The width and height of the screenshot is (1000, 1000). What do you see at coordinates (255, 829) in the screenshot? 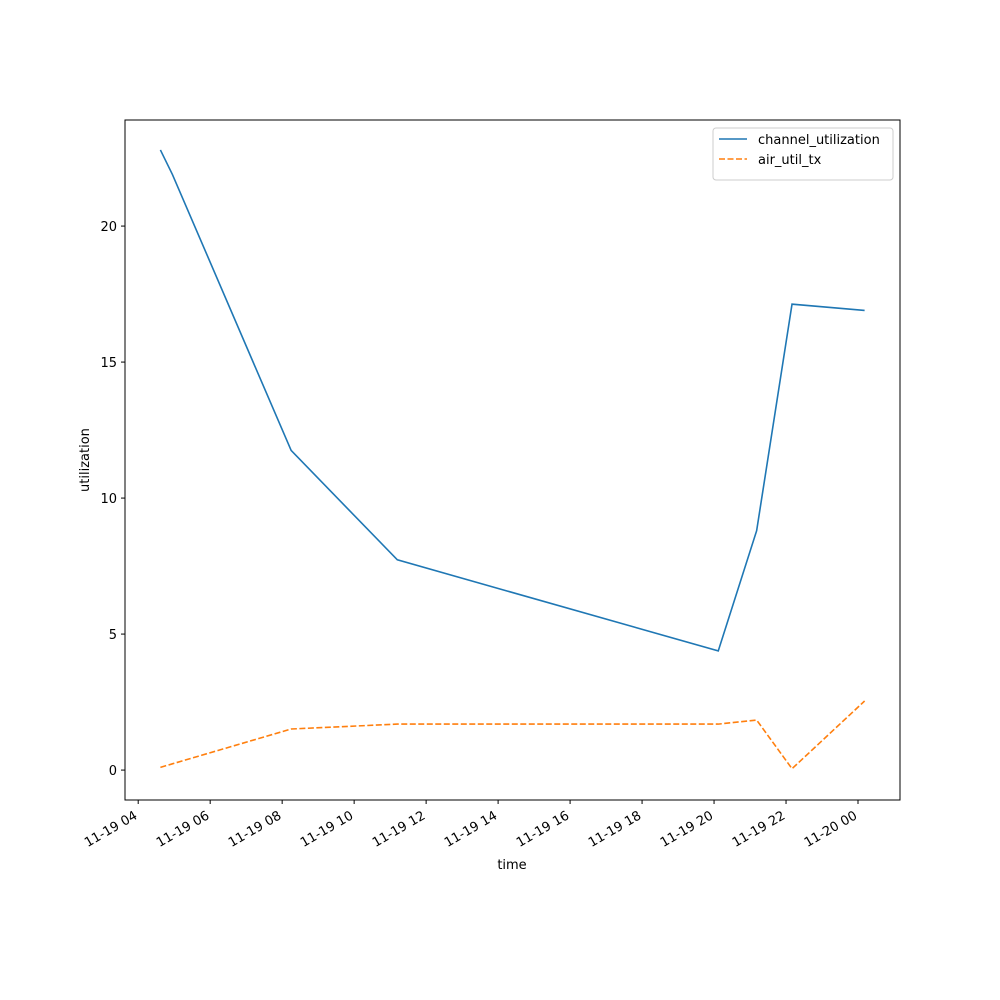
I see `x-tick-label: 11-19 08` at bounding box center [255, 829].